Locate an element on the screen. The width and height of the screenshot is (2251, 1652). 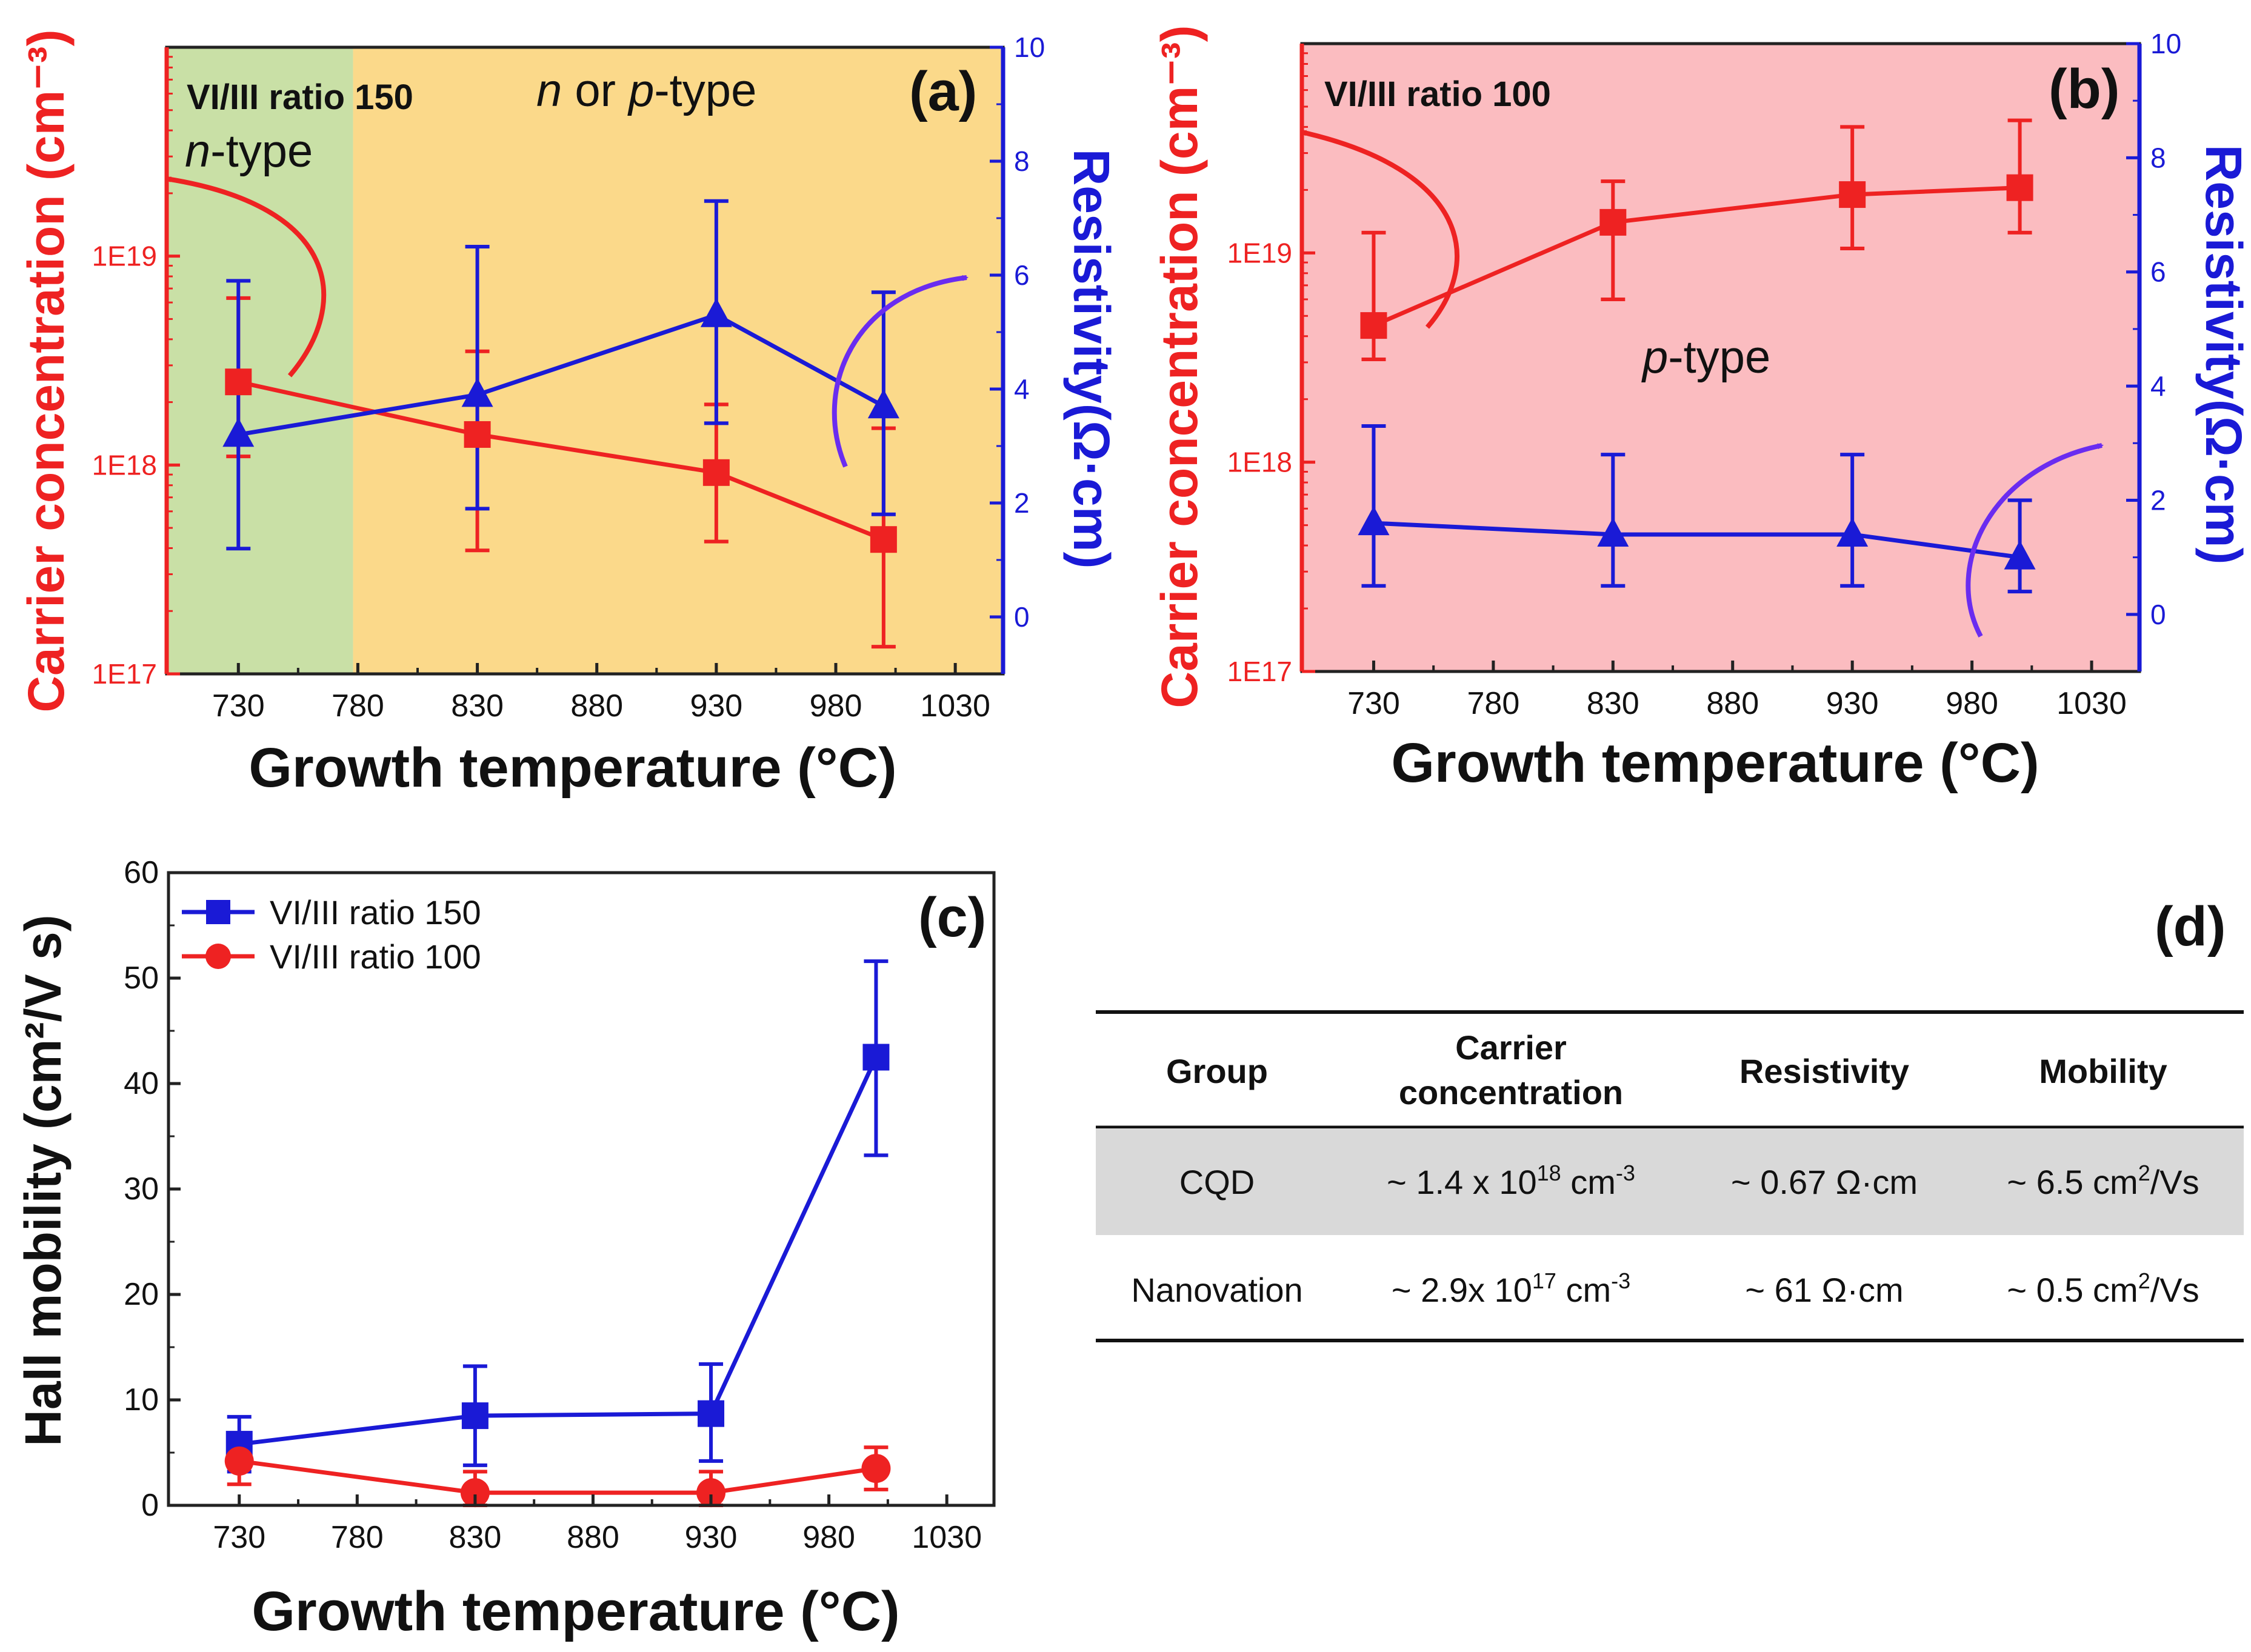
y-tick-label: 60 is located at coordinates (141, 872).